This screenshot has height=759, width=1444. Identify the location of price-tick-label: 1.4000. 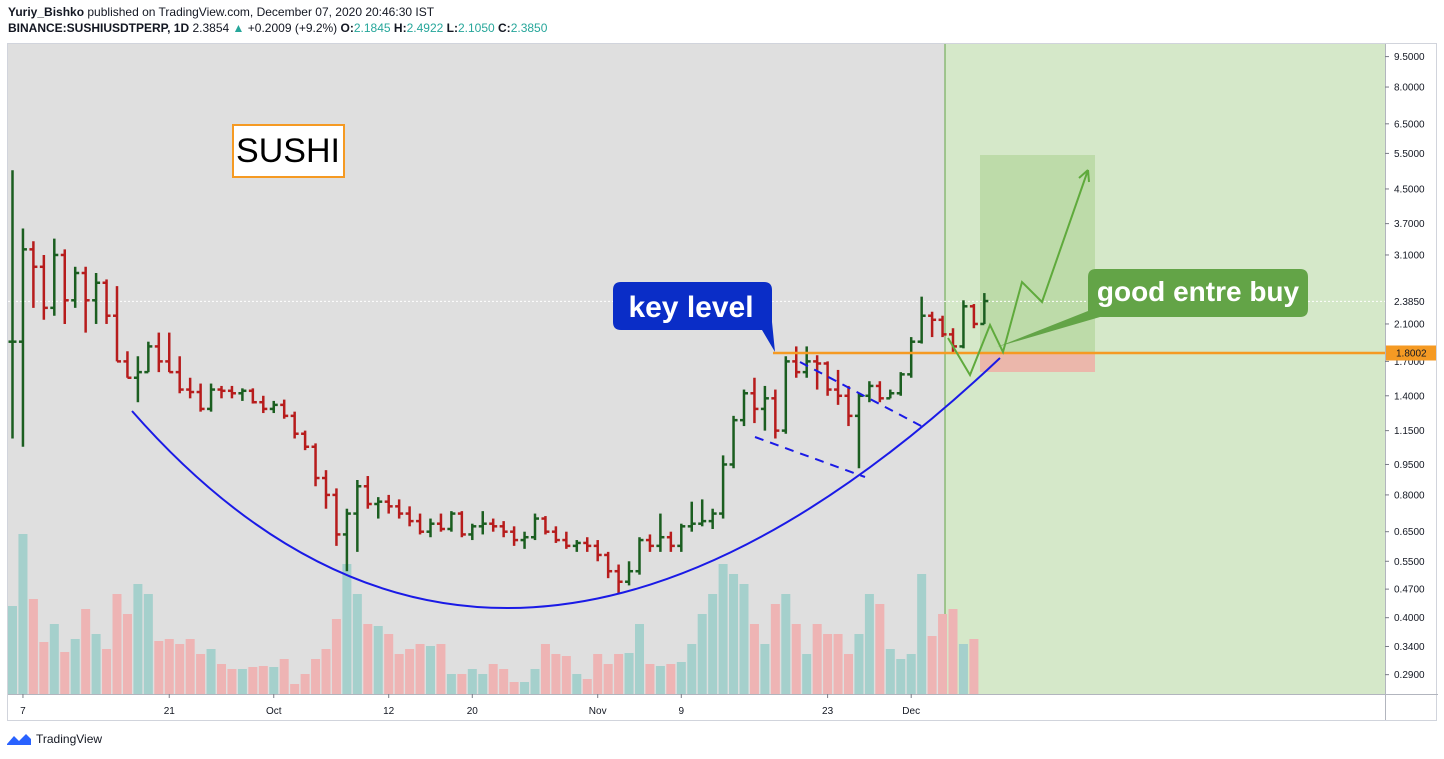
(1409, 396).